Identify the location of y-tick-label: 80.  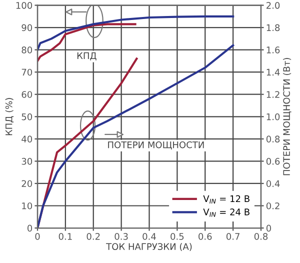
(27, 50).